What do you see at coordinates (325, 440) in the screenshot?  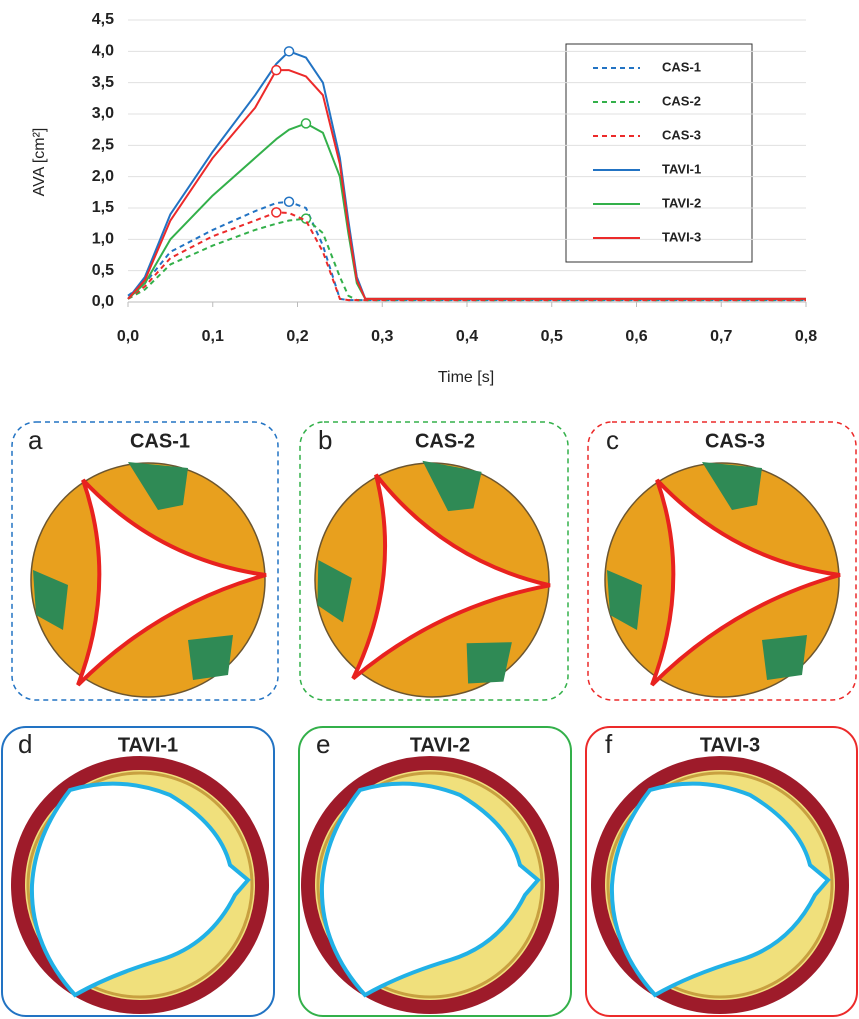 I see `panel-letter: b` at bounding box center [325, 440].